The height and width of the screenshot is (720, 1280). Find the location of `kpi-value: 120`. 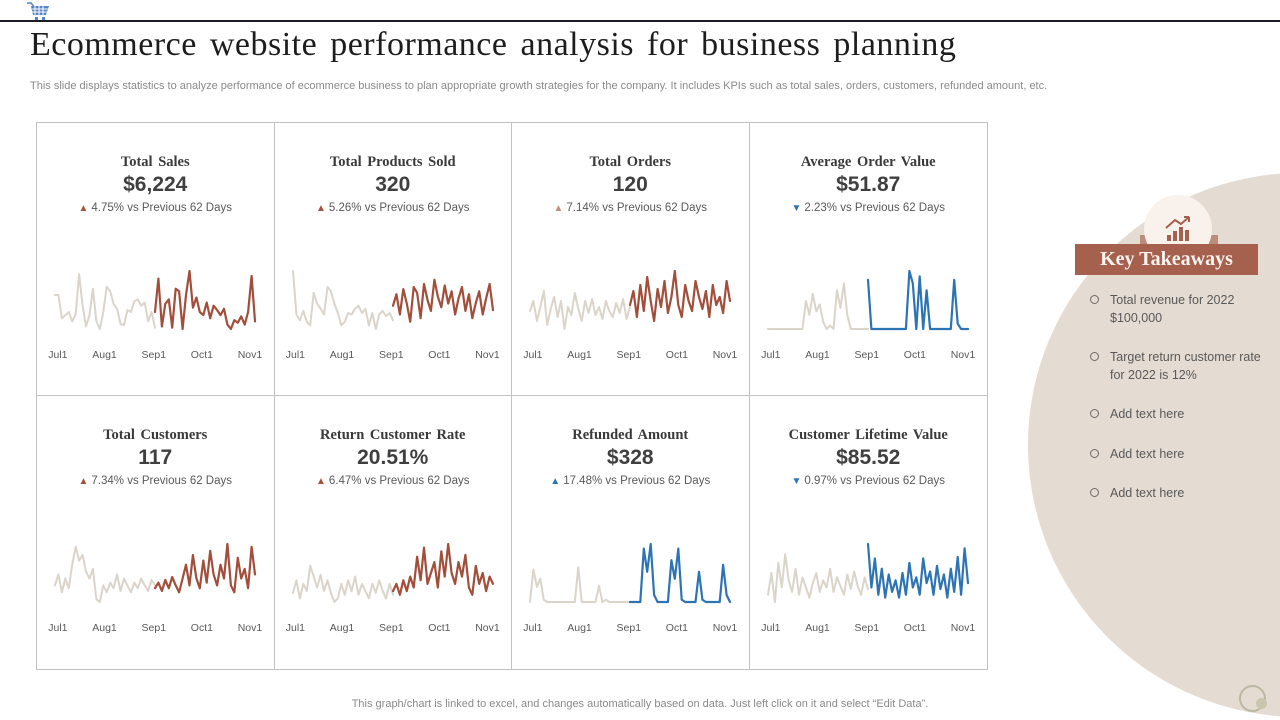

kpi-value: 120 is located at coordinates (630, 184).